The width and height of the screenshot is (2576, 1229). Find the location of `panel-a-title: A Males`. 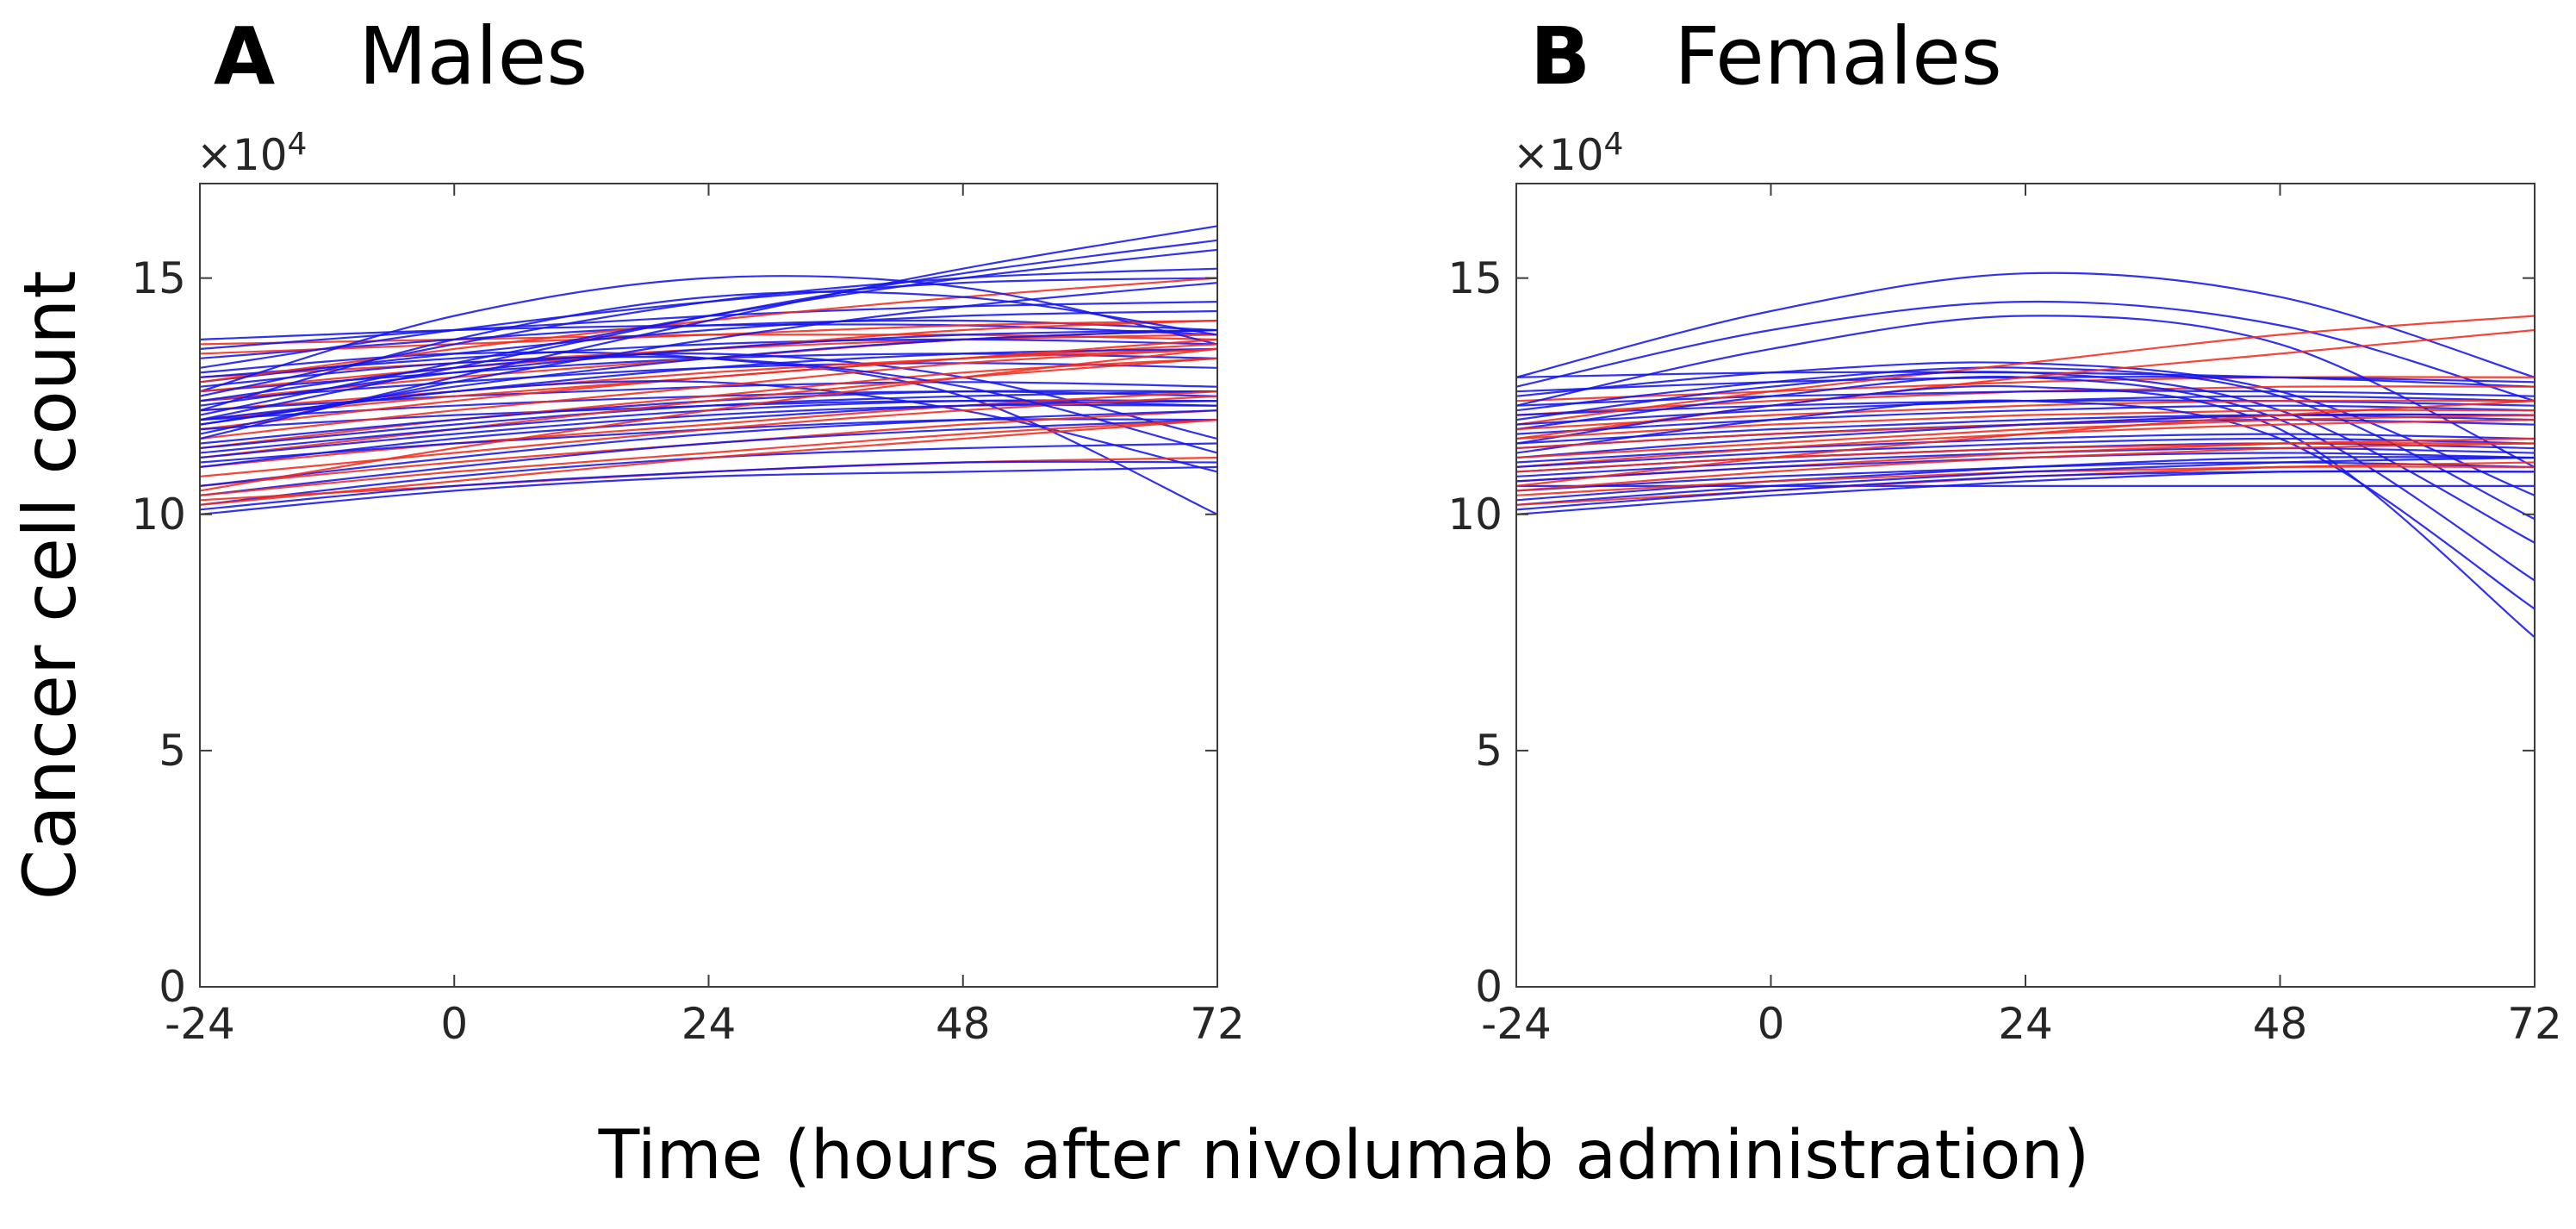

panel-a-title: A Males is located at coordinates (401, 57).